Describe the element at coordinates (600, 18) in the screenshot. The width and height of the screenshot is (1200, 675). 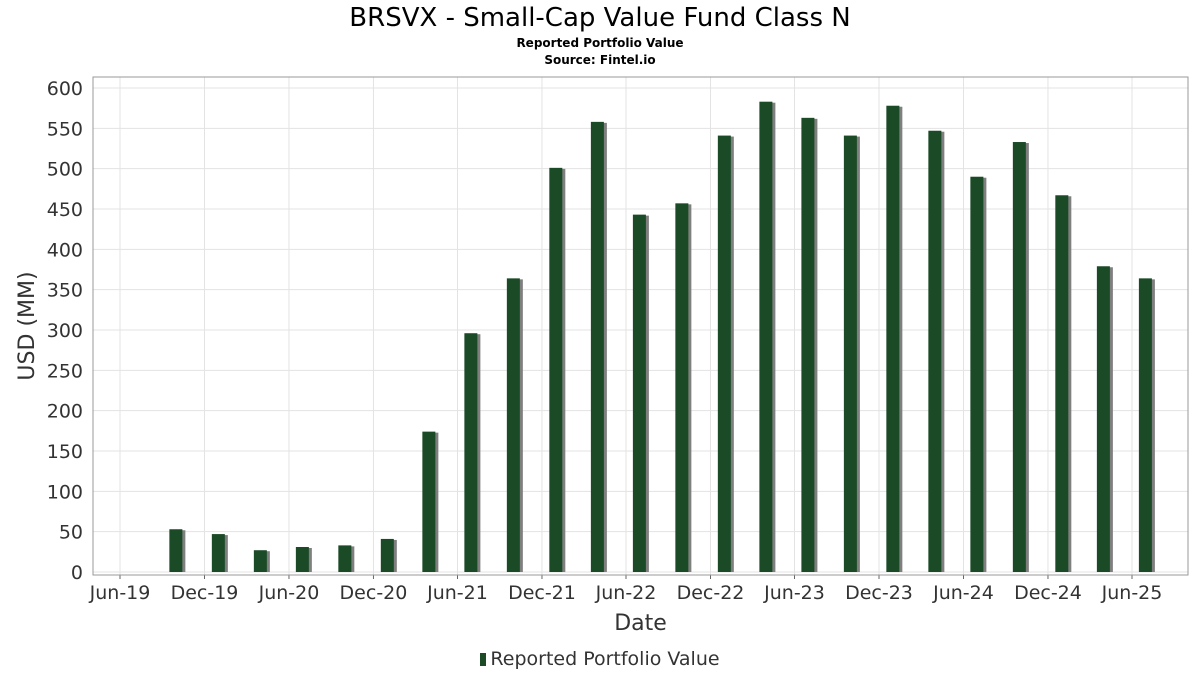
I see `chart-title: BRSVX - Small-Cap Value Fund Class N` at that location.